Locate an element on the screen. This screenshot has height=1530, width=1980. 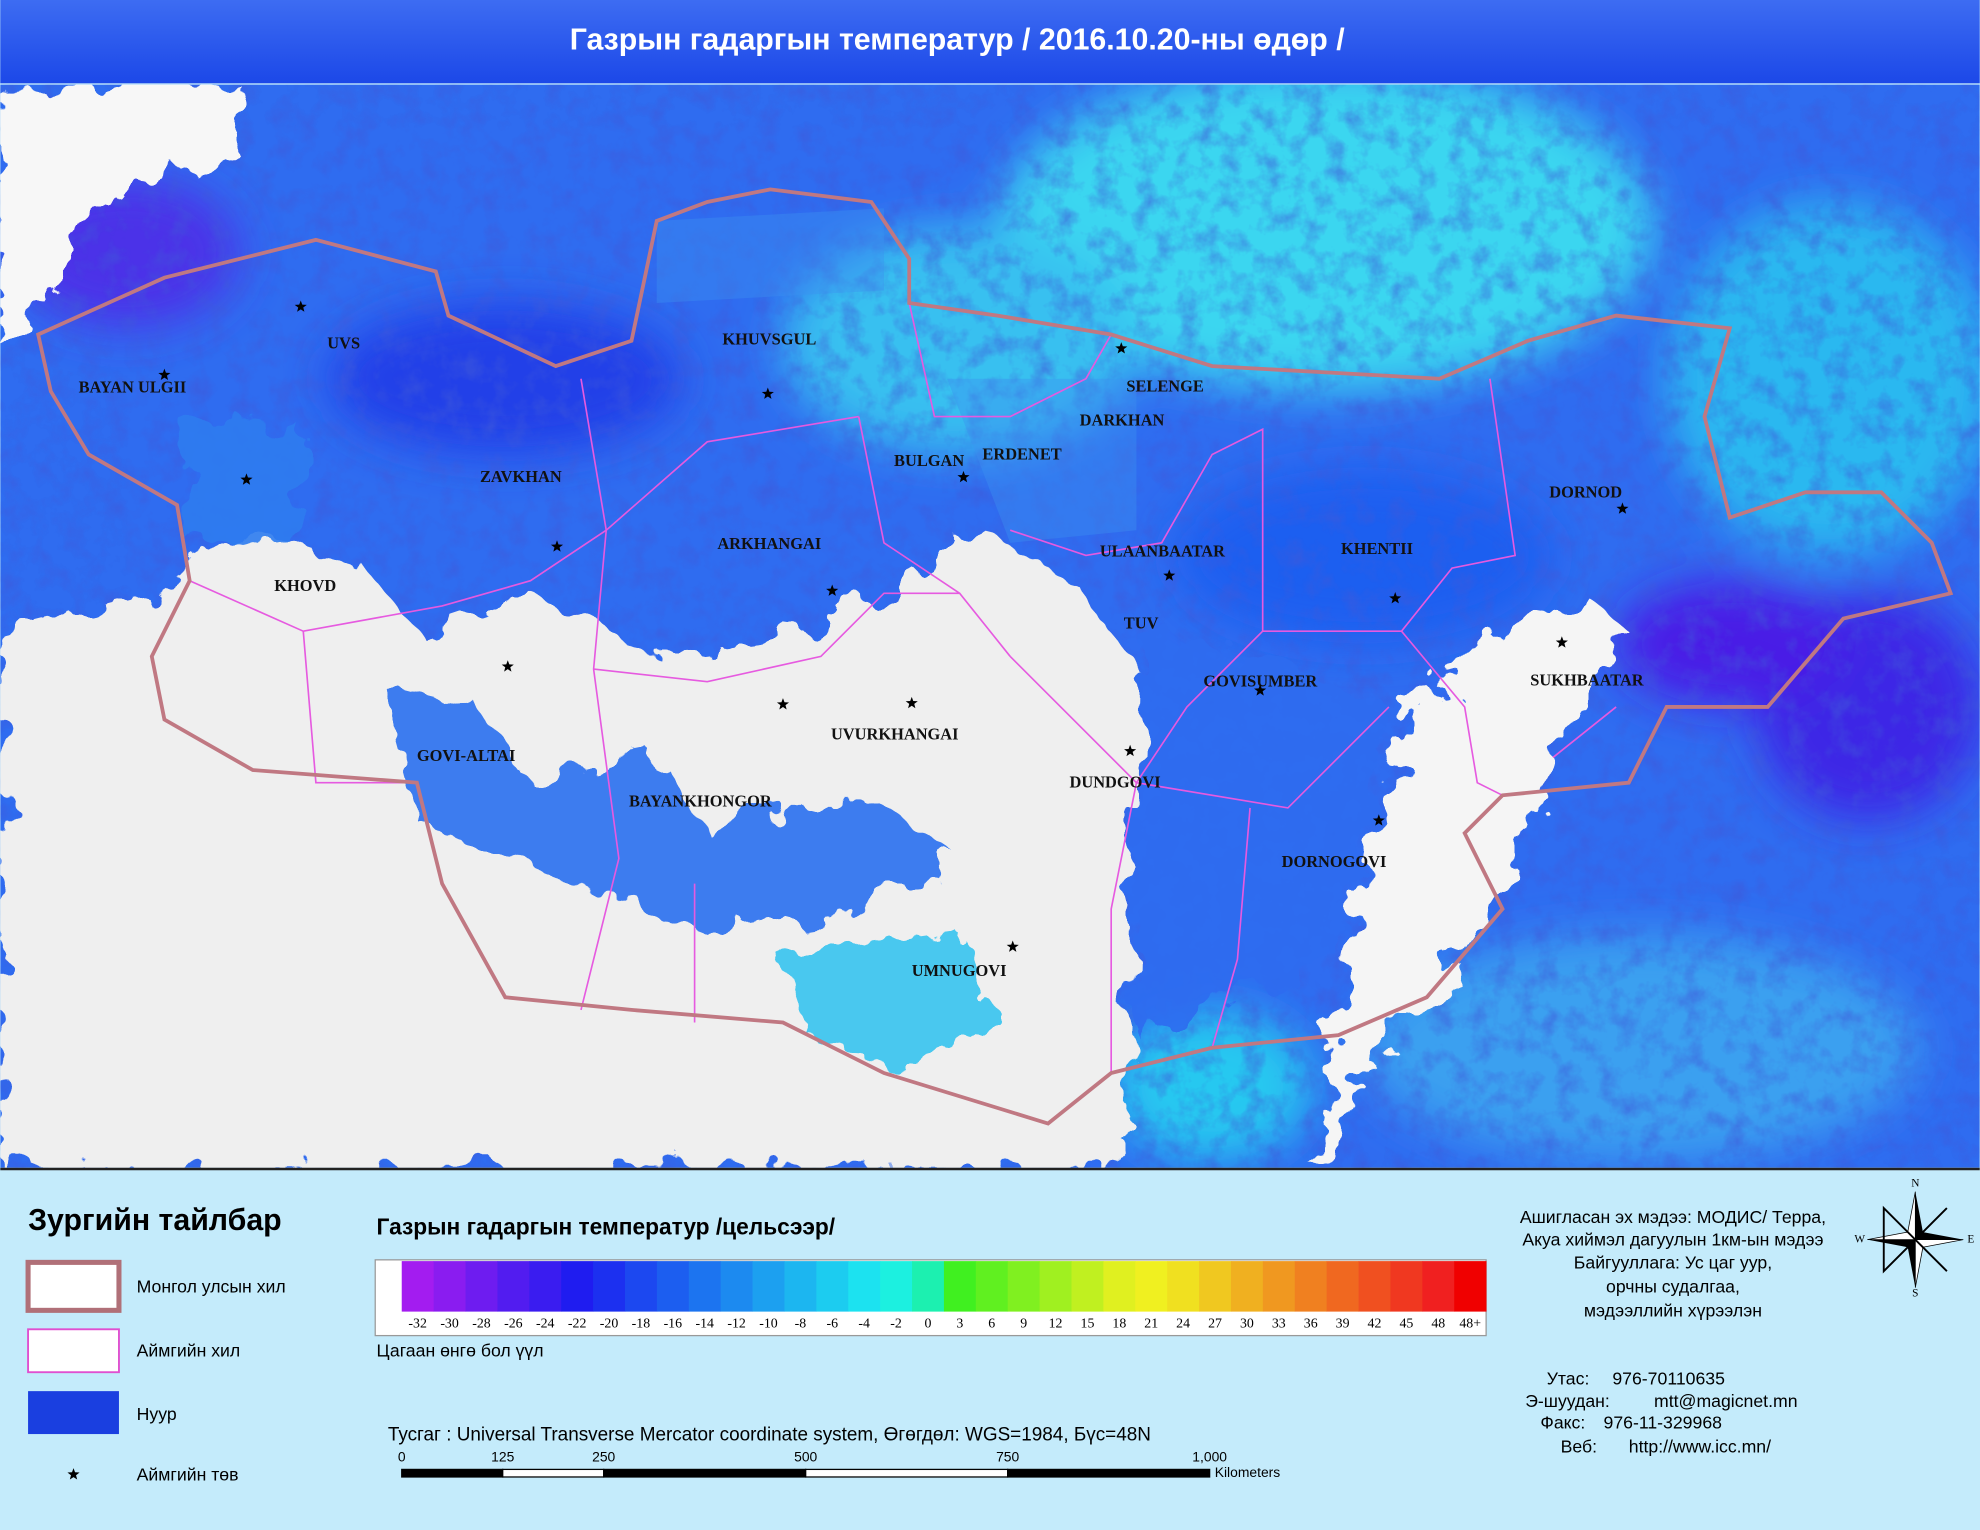
contact-label: Э-шуудан: is located at coordinates (1567, 1401).